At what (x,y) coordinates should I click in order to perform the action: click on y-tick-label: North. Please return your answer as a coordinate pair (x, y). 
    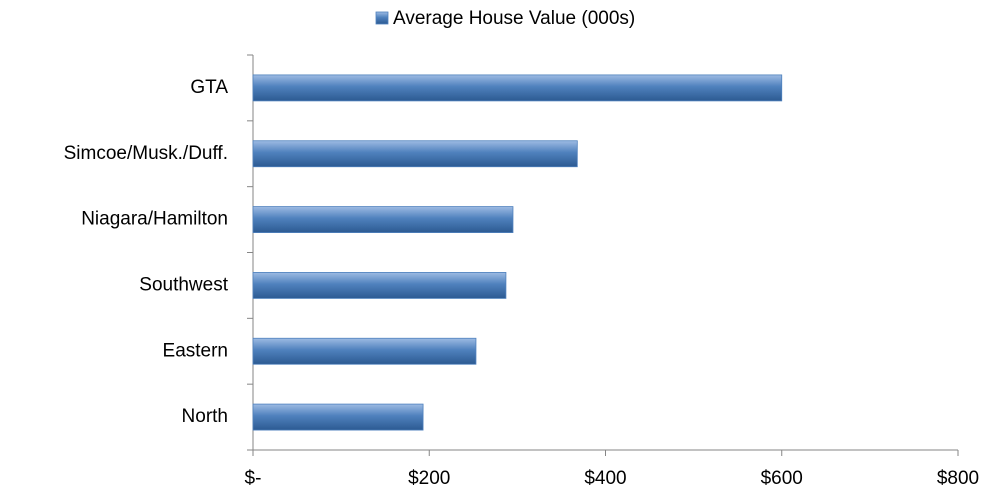
    Looking at the image, I should click on (205, 416).